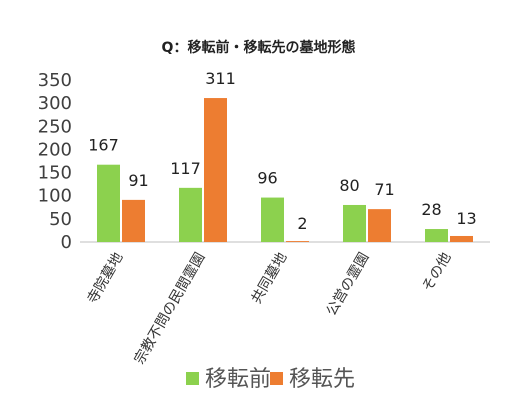 Image resolution: width=517 pixels, height=402 pixels. I want to click on category-label: 共同墓地, so click(270, 278).